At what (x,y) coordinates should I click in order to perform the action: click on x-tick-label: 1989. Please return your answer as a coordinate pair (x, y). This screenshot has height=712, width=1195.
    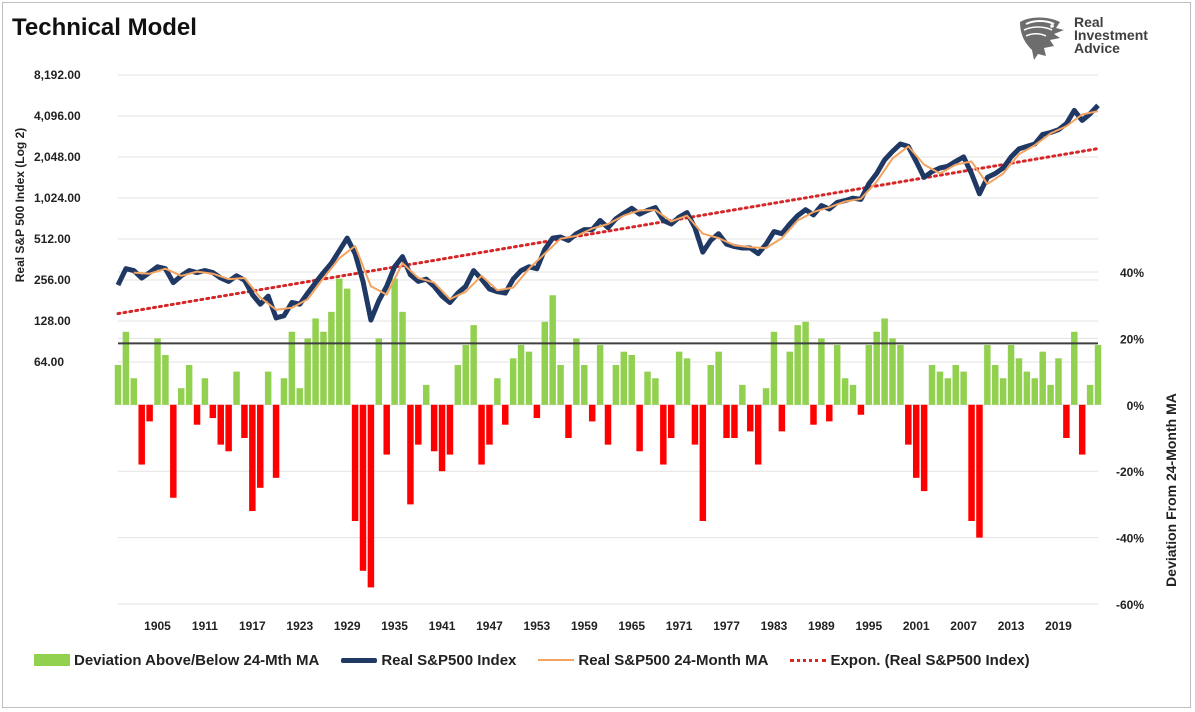
    Looking at the image, I should click on (821, 626).